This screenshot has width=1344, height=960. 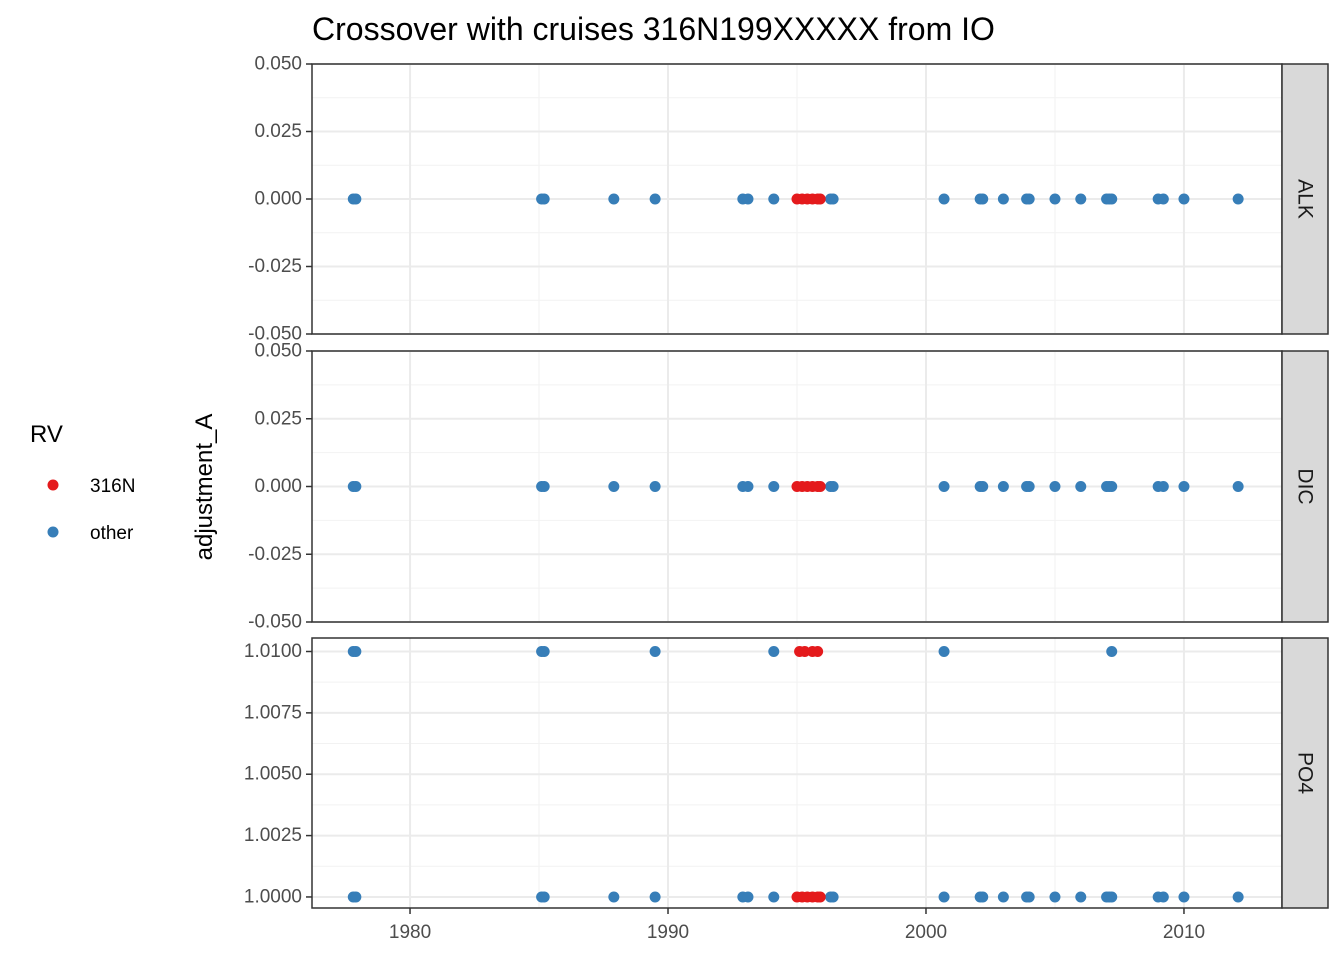 I want to click on x-tick-label: 2010, so click(x=1184, y=932).